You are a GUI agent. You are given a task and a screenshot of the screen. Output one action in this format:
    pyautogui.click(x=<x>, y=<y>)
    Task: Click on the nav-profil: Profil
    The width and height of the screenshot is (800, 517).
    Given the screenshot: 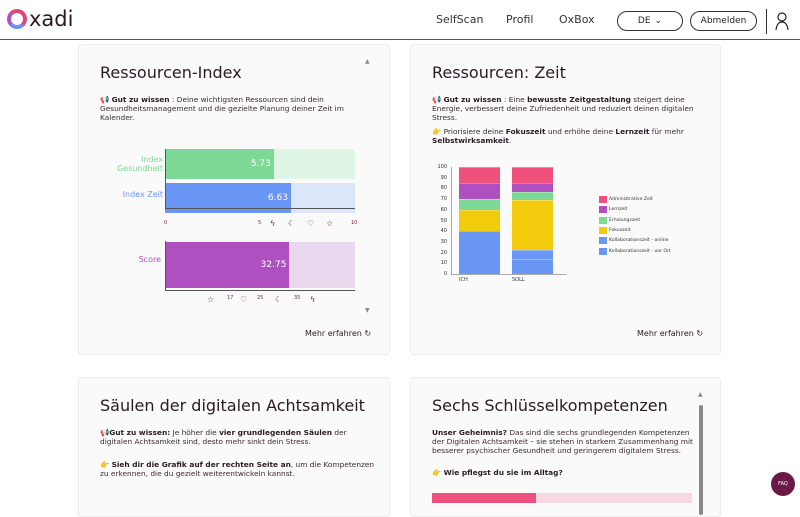 What is the action you would take?
    pyautogui.click(x=520, y=19)
    